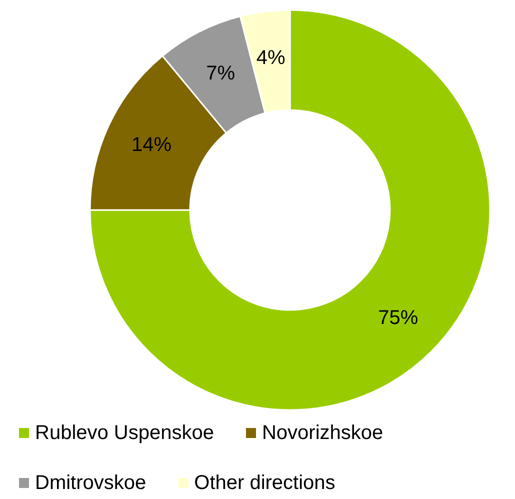 The height and width of the screenshot is (499, 515). What do you see at coordinates (271, 58) in the screenshot?
I see `data-label: 4%` at bounding box center [271, 58].